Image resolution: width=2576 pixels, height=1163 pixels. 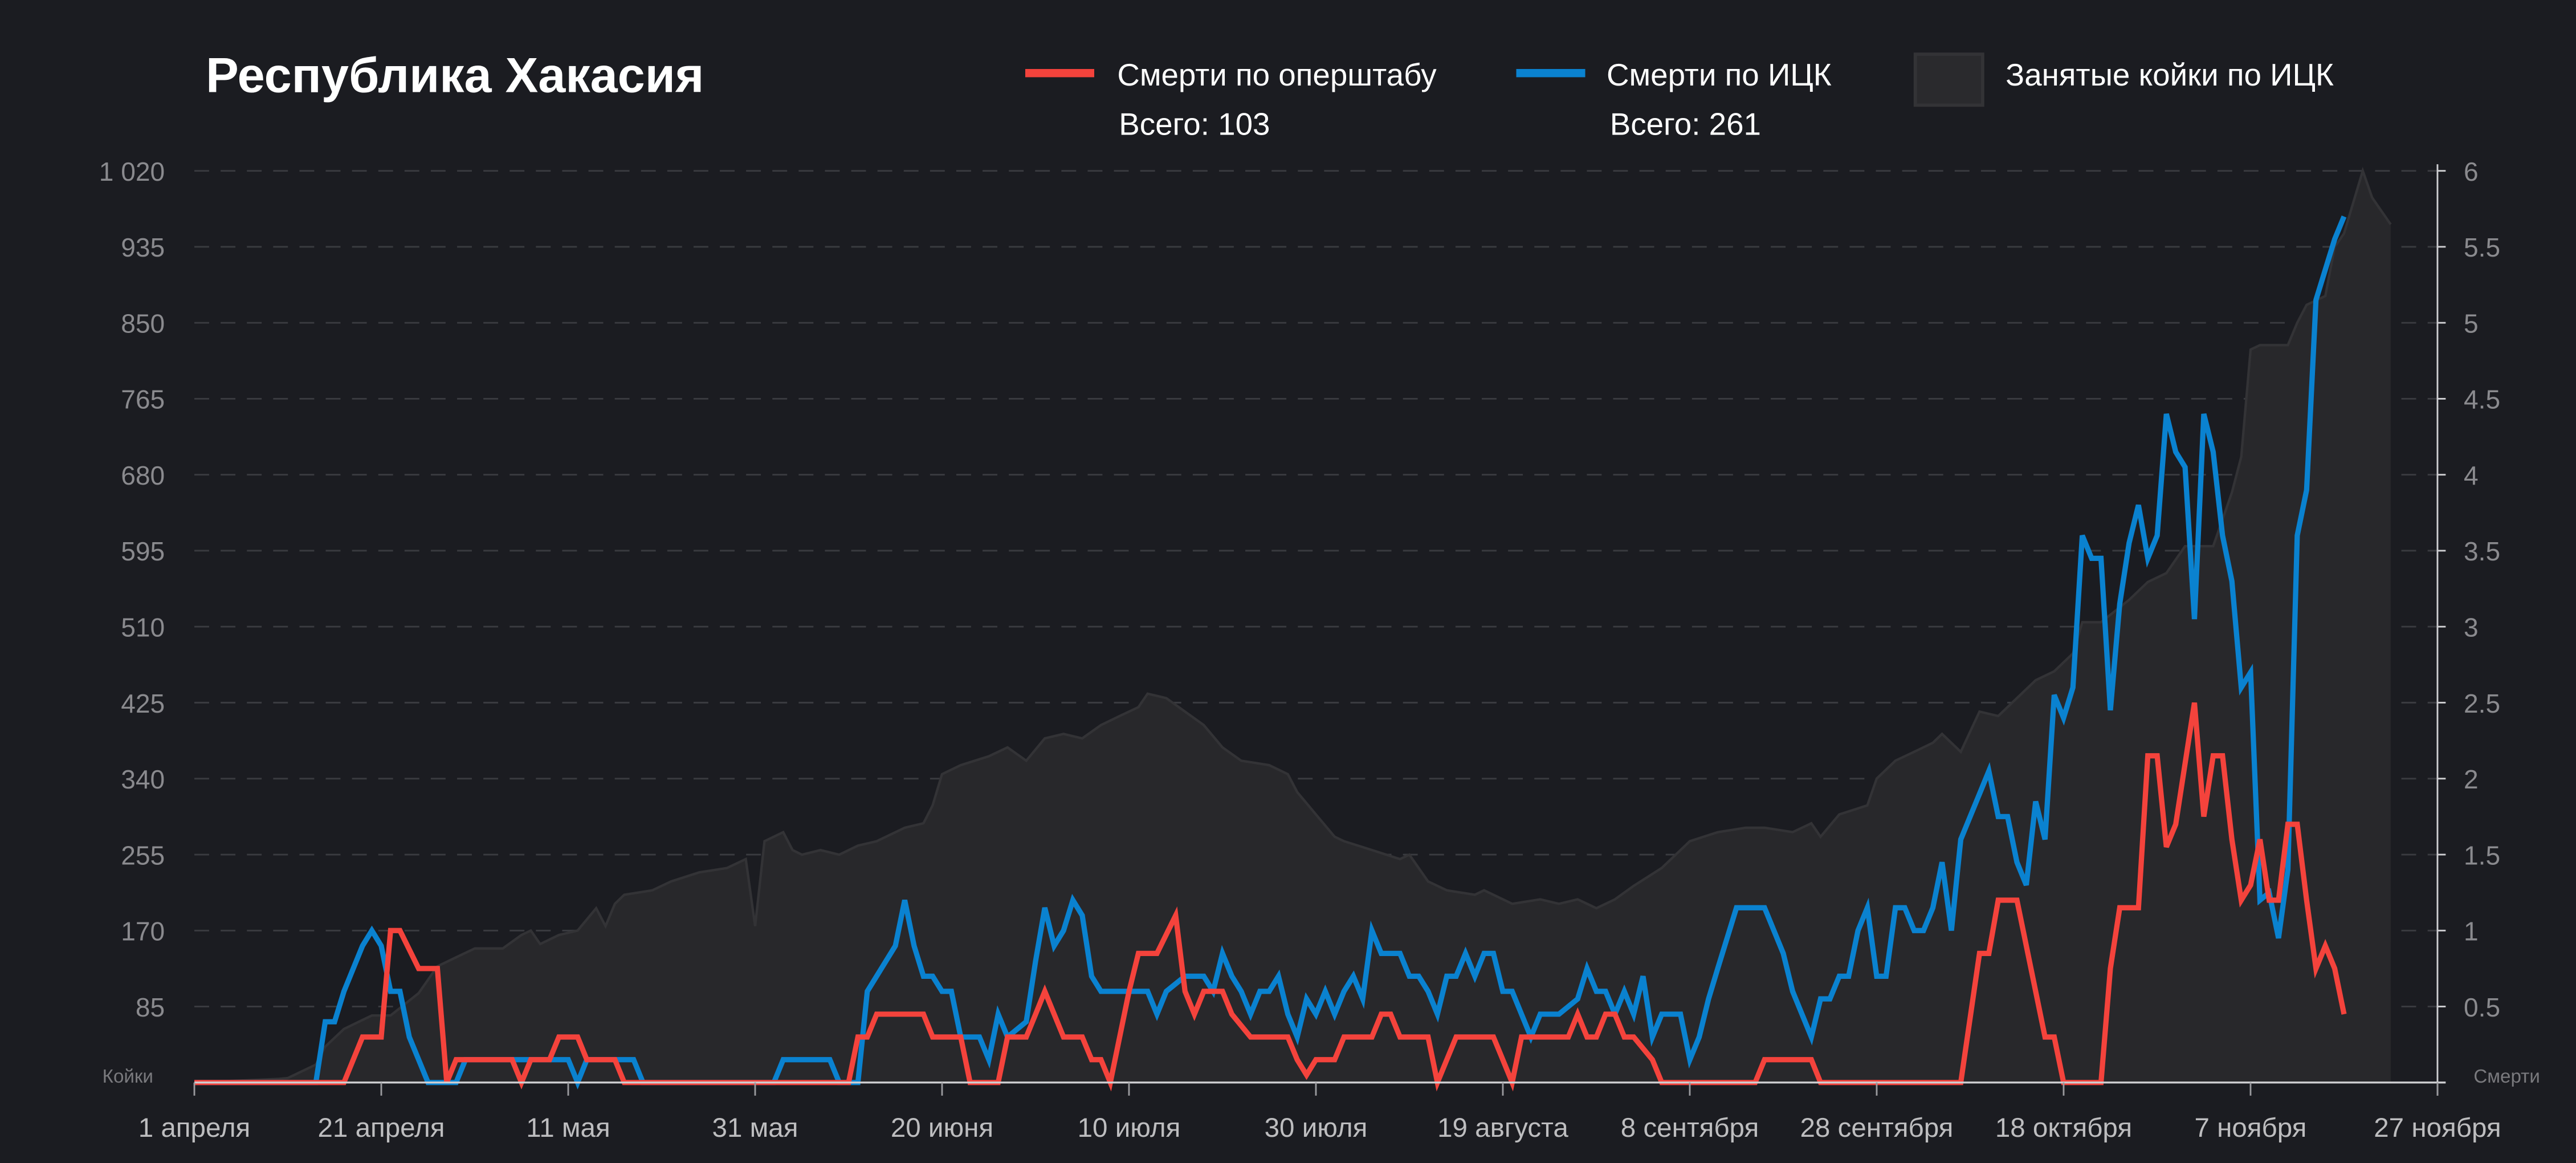 What do you see at coordinates (150, 1007) in the screenshot?
I see `left-tick-label: 85` at bounding box center [150, 1007].